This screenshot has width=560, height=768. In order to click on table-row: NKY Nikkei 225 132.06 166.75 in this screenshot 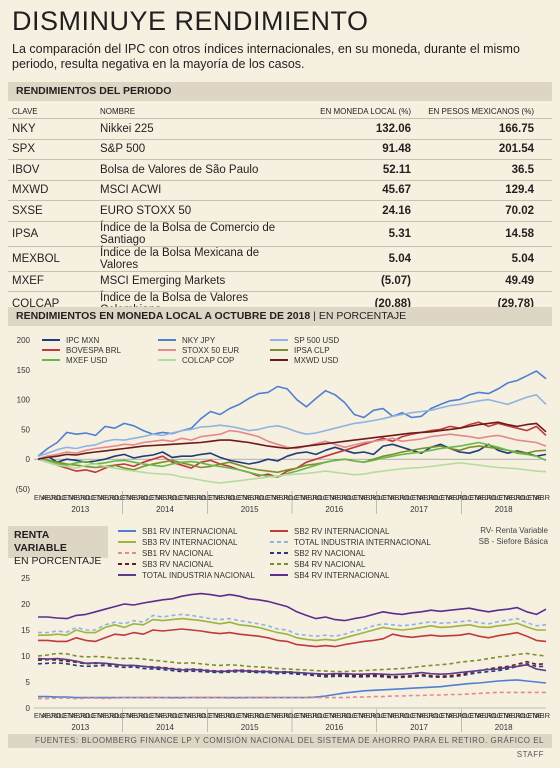, I will do `click(280, 128)`.